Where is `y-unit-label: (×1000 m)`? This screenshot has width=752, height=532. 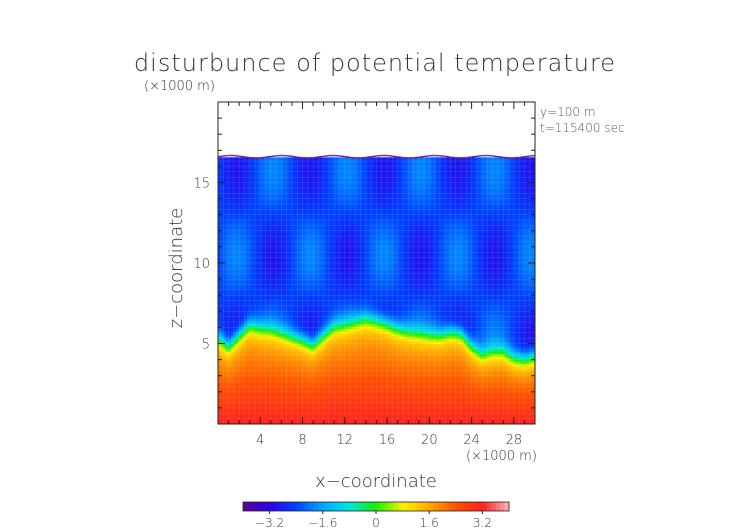
y-unit-label: (×1000 m) is located at coordinates (179, 86).